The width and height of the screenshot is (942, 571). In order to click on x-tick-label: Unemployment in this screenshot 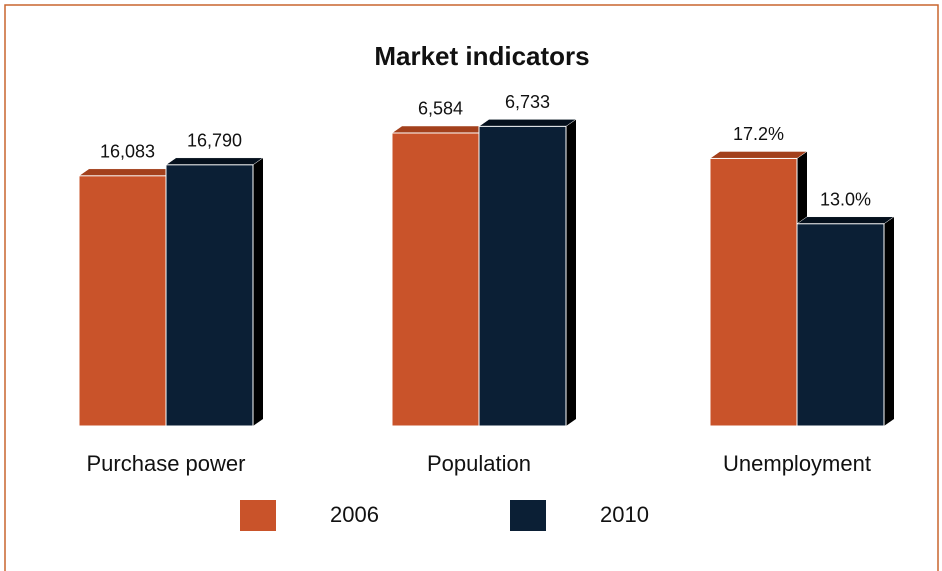, I will do `click(797, 463)`.